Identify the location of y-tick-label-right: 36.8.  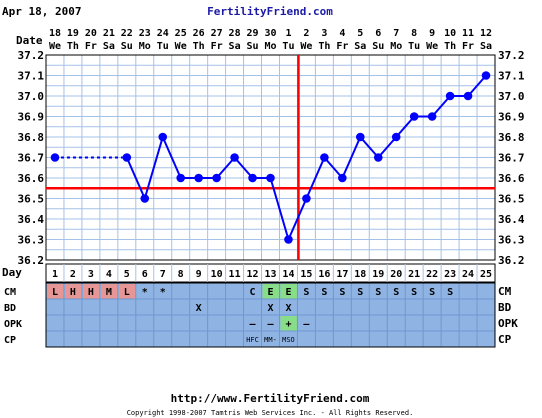
(511, 137).